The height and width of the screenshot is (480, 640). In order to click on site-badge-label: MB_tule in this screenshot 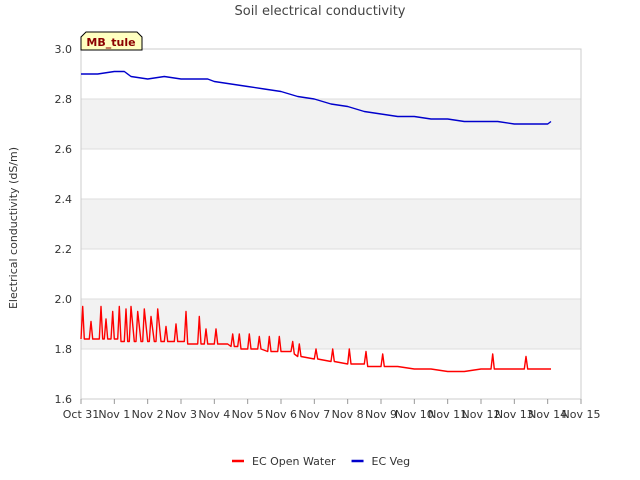, I will do `click(110, 42)`.